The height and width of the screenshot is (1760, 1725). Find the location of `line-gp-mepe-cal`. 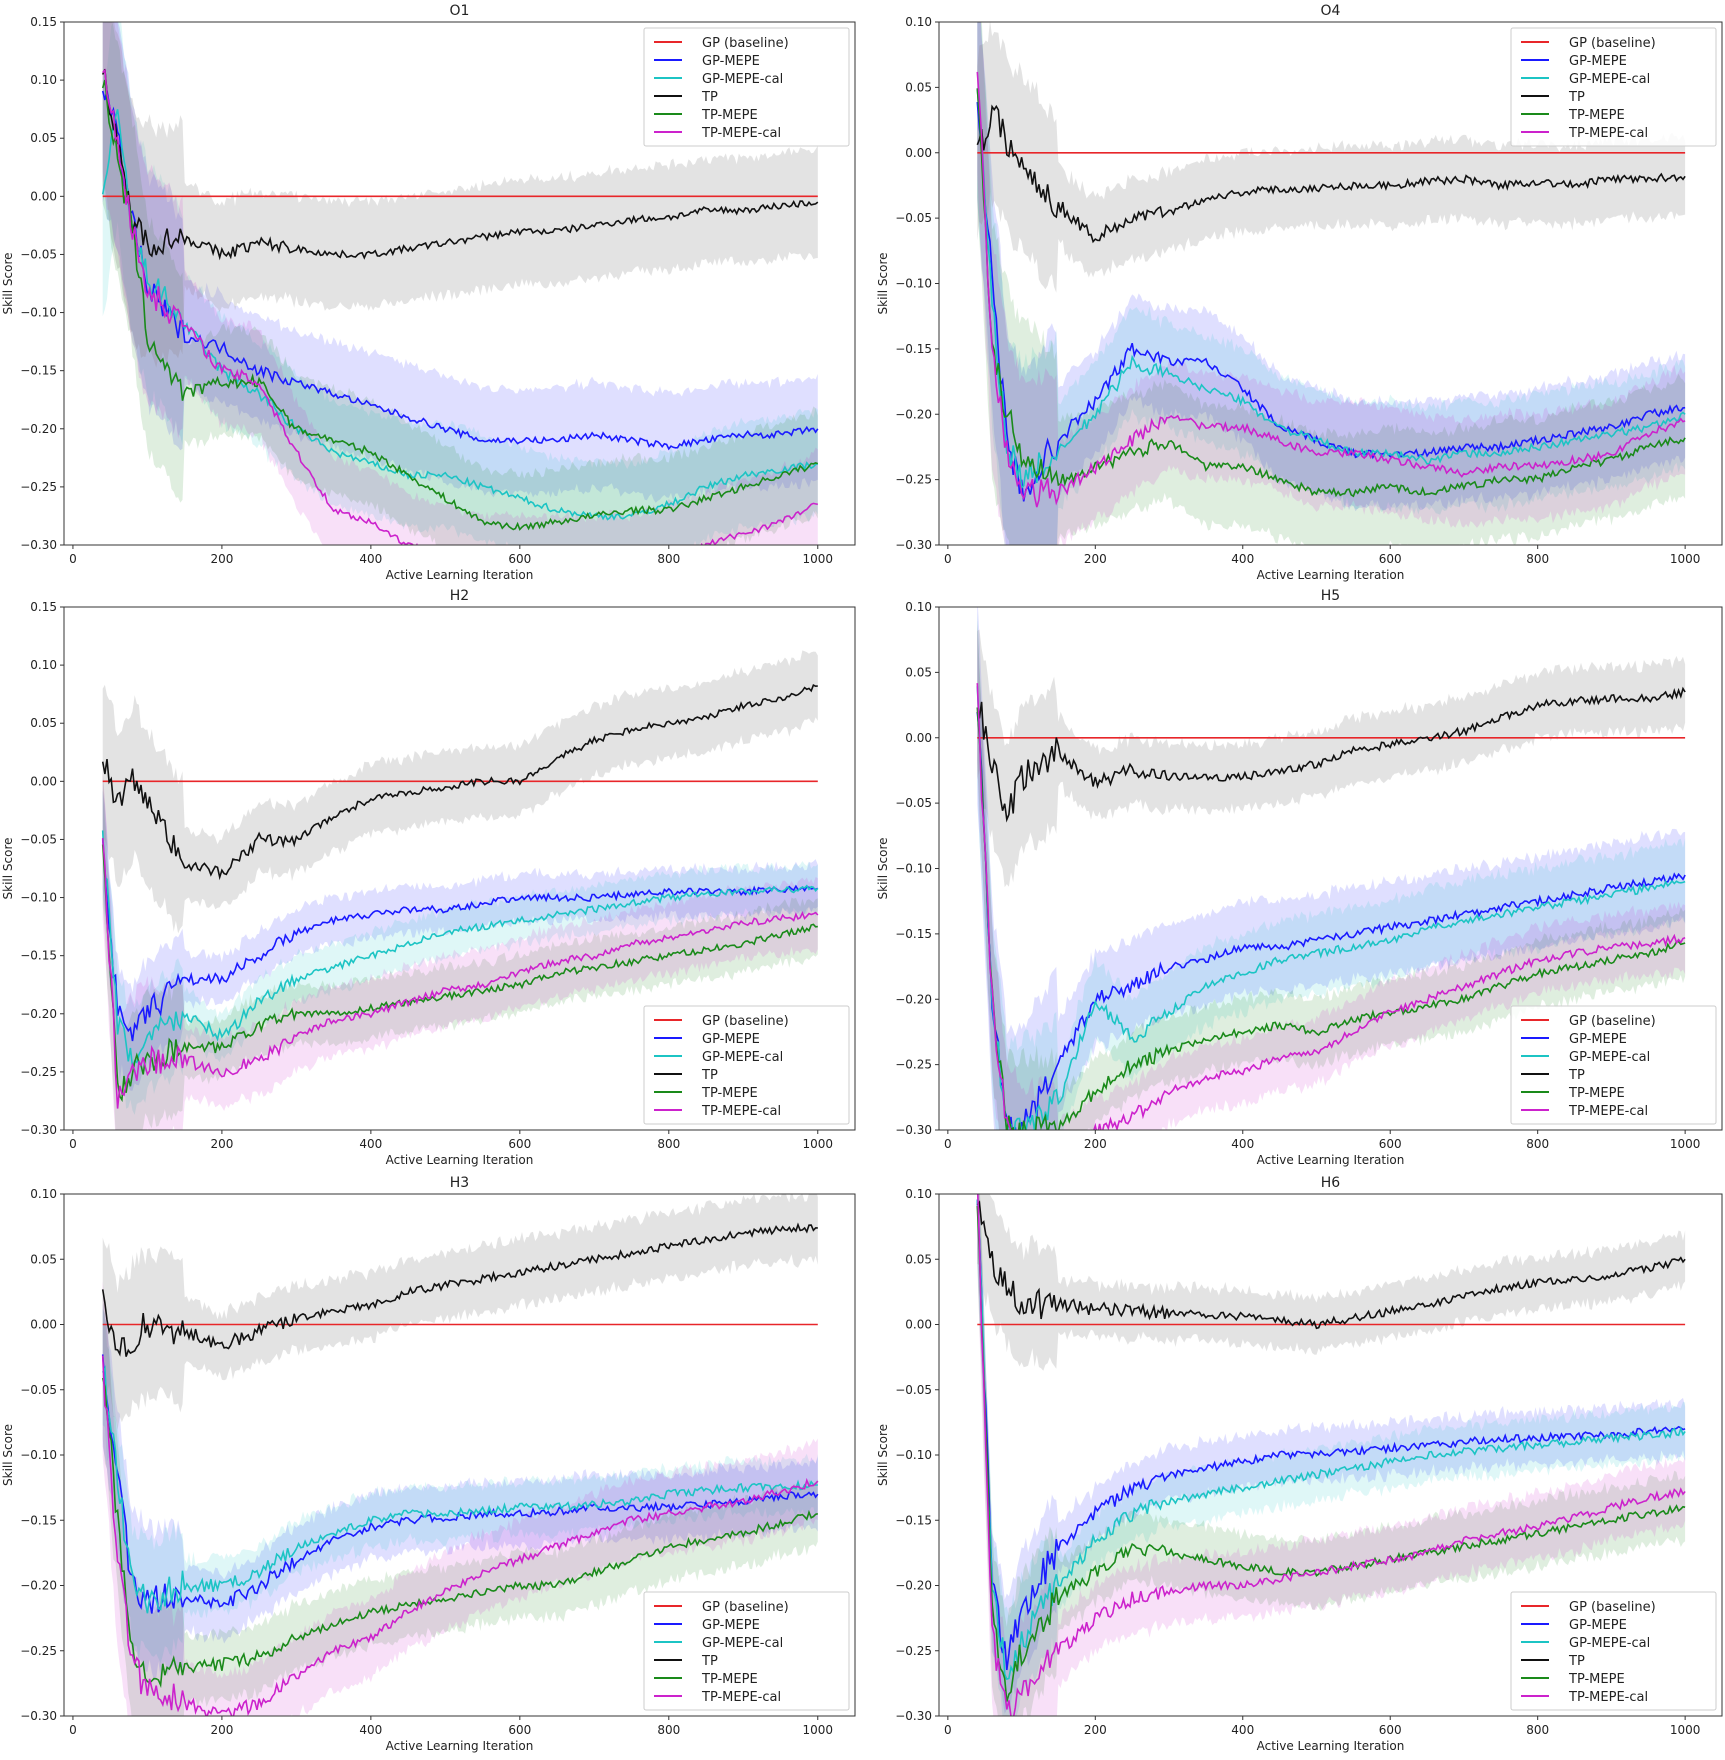

line-gp-mepe-cal is located at coordinates (1331, 289).